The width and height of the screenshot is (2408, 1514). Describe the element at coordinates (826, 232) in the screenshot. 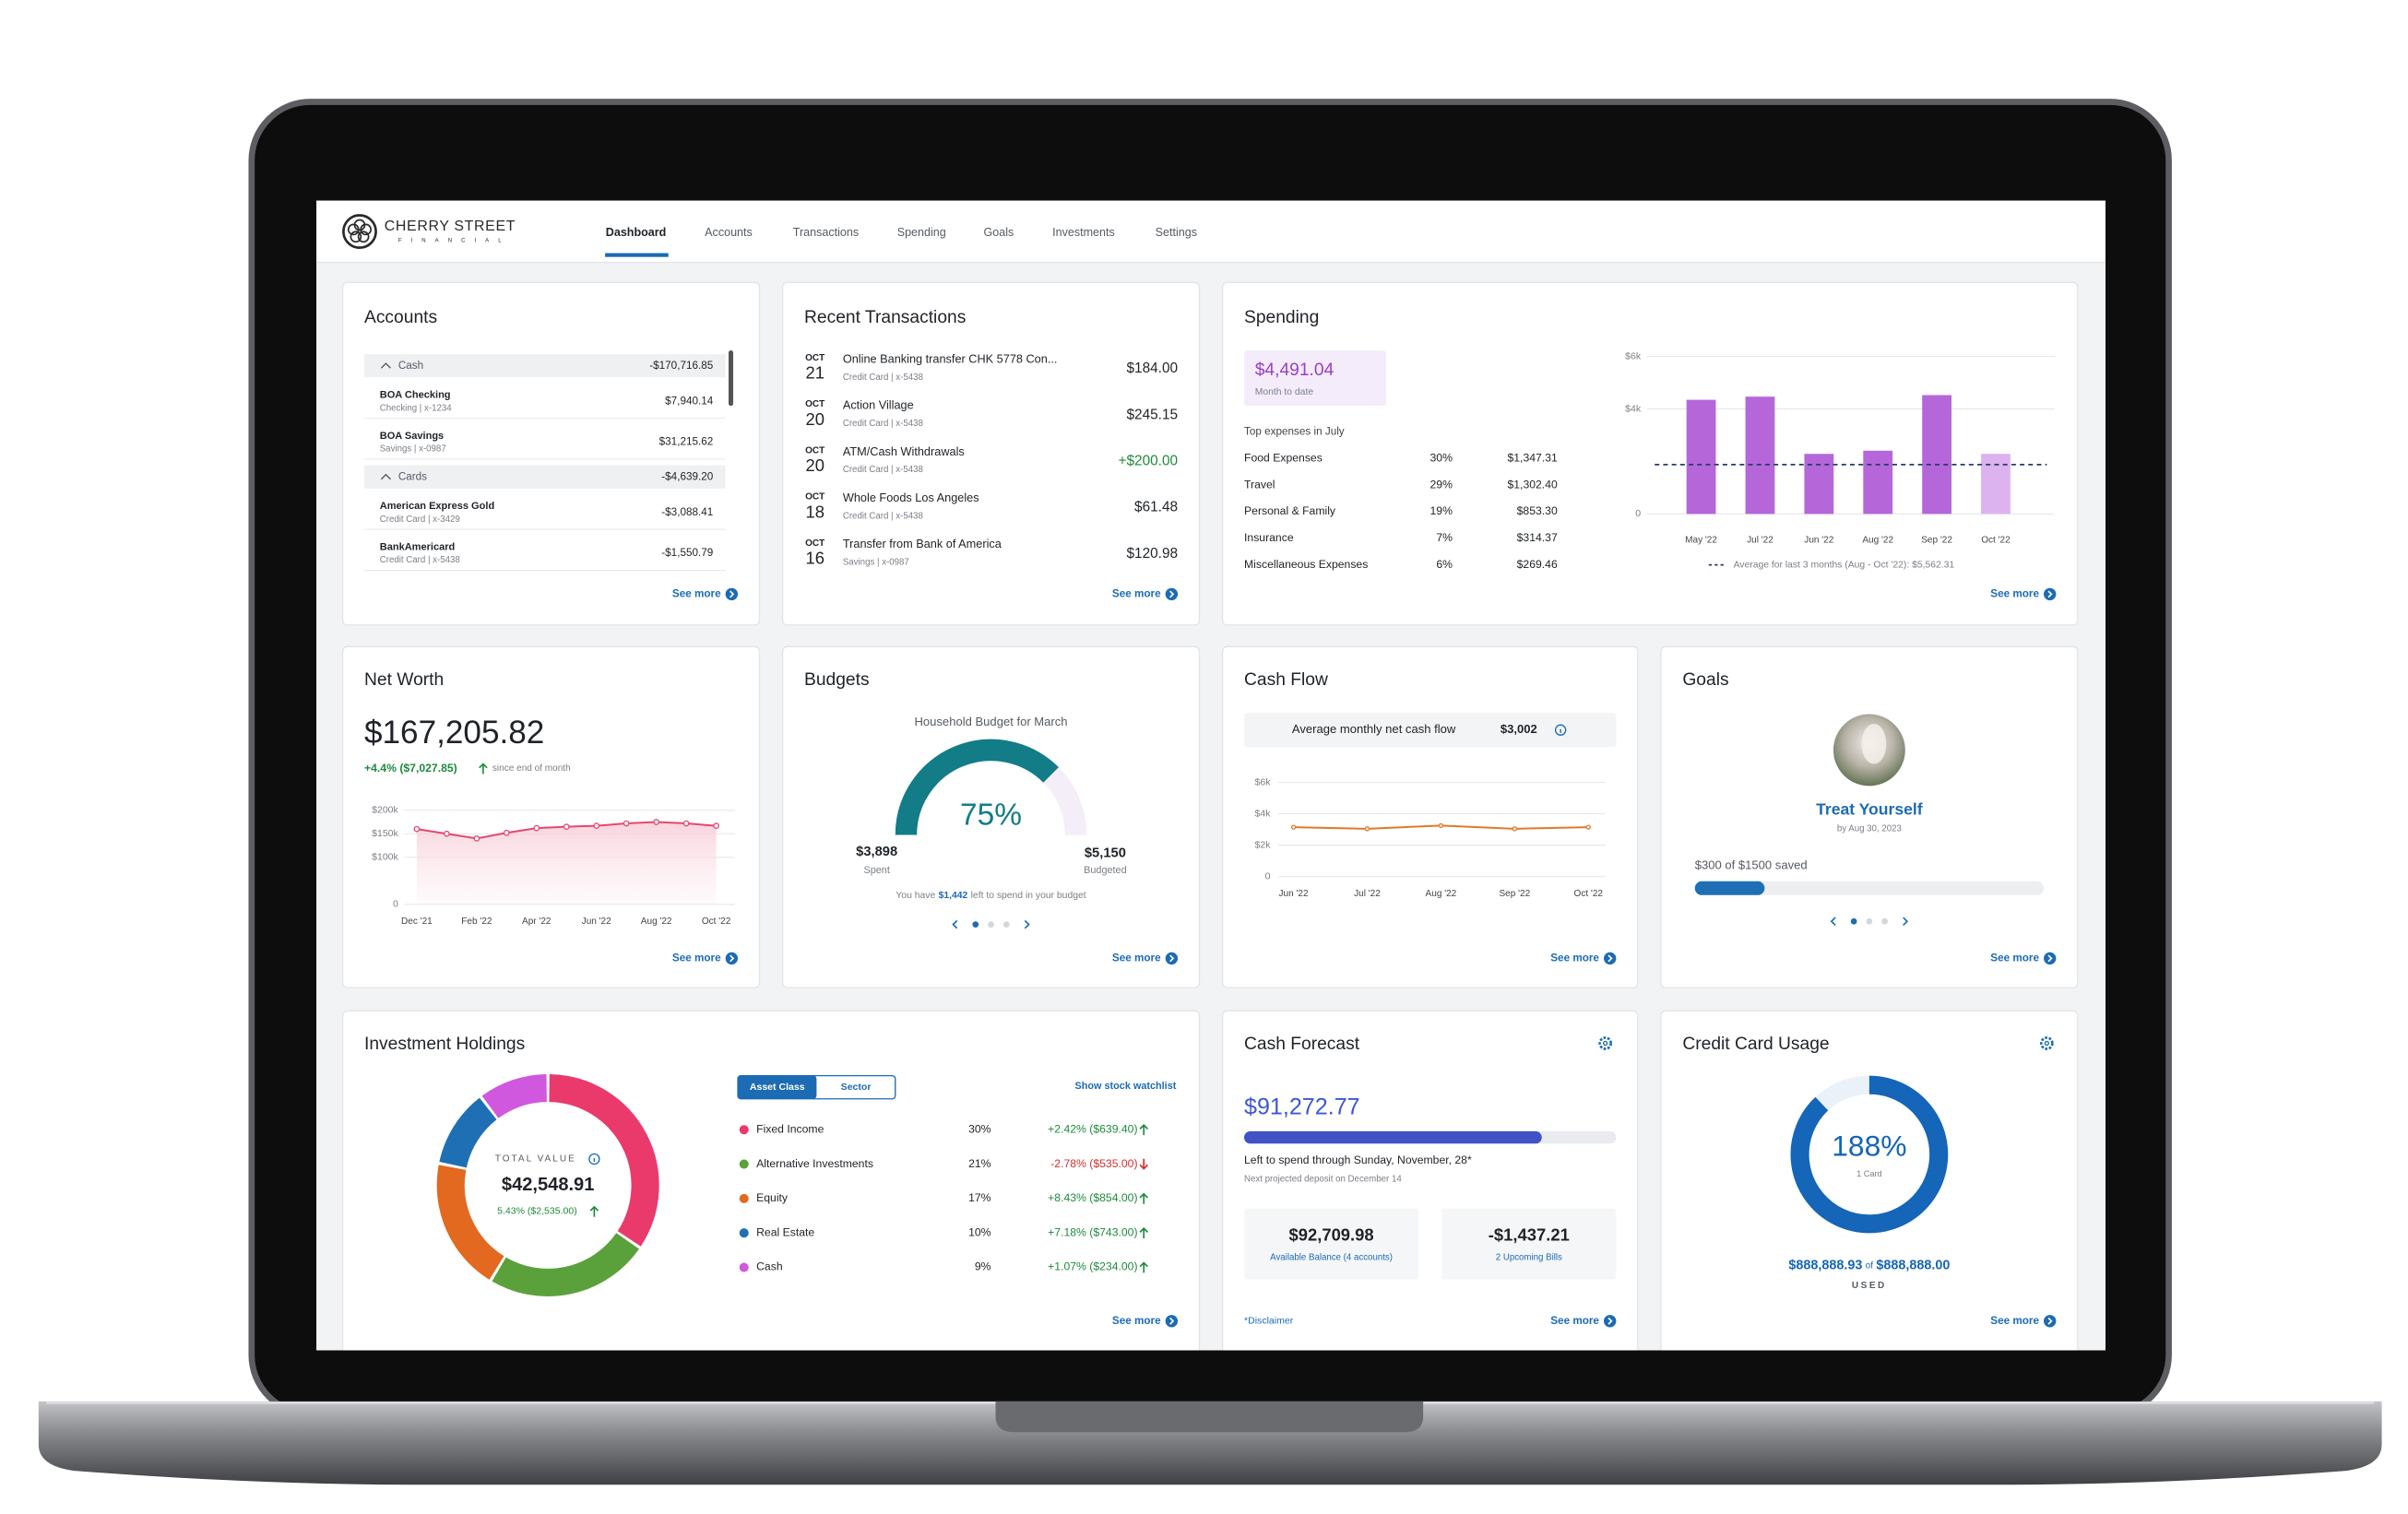

I see `nav-item: Transactions` at that location.